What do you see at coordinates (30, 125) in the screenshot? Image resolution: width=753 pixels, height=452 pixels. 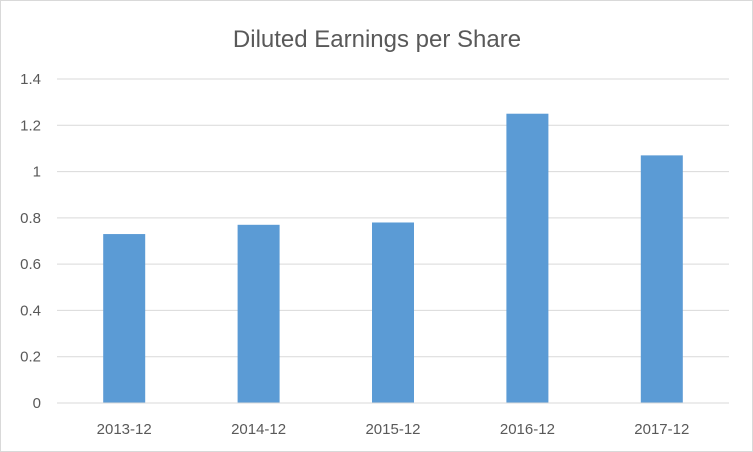 I see `y-tick-label: 1.2` at bounding box center [30, 125].